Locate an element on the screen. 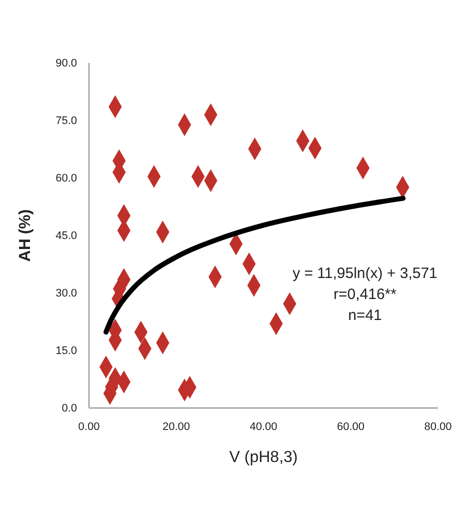 The width and height of the screenshot is (460, 517). y-tick-label: 30.0 is located at coordinates (66, 294).